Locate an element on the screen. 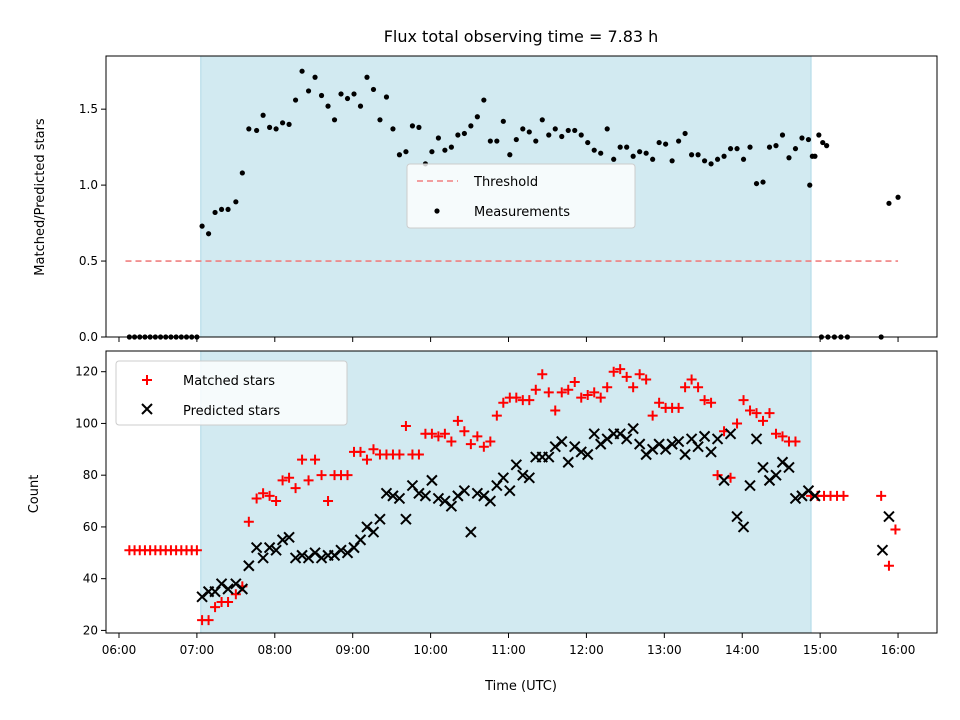 This screenshot has width=960, height=720. x-tick-label: 09:00 is located at coordinates (352, 650).